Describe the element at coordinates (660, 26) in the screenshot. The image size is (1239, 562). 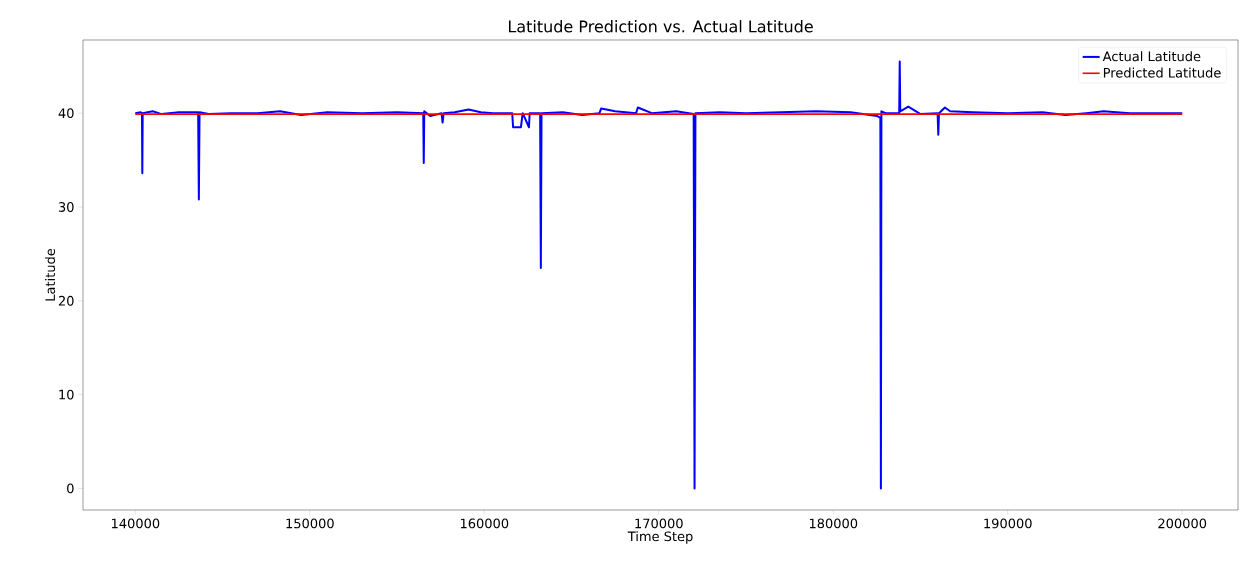
I see `chart-title: Latitude Prediction vs. Actual Latitude` at that location.